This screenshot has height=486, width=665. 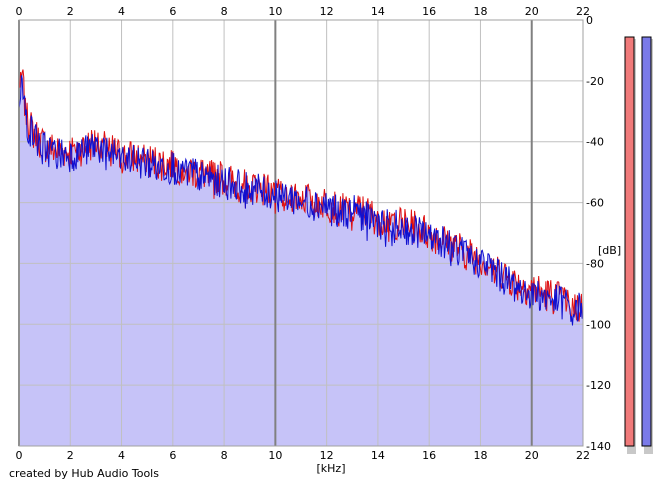 I want to click on x-tick-label-bottom: 8, so click(x=224, y=455).